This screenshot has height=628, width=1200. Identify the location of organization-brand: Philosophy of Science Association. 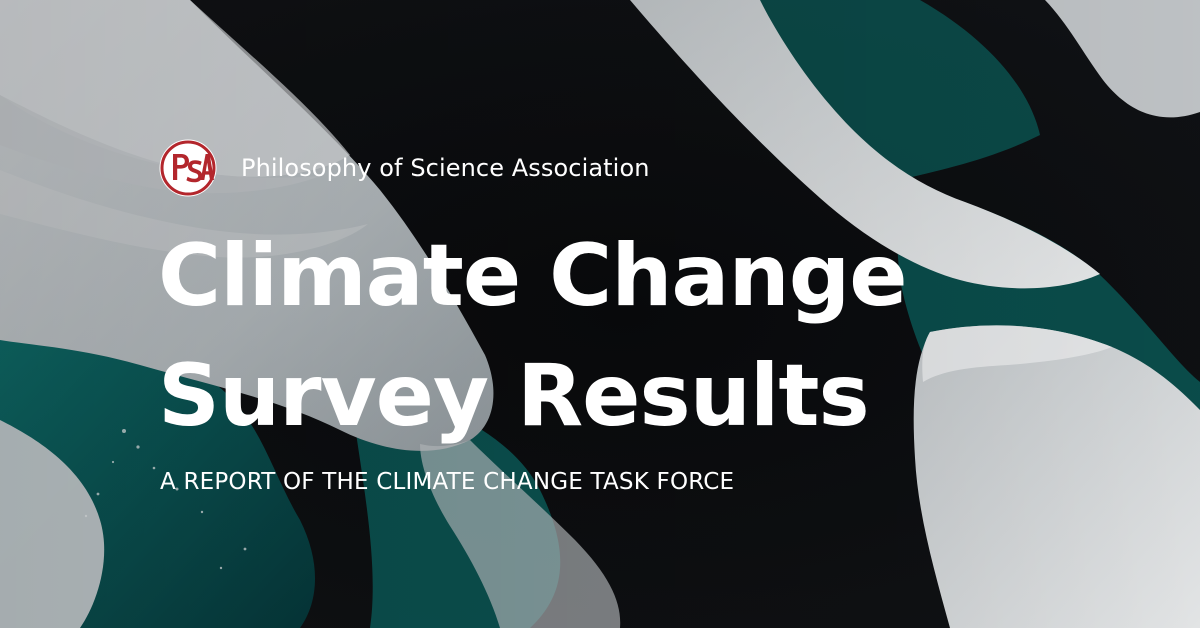
(404, 168).